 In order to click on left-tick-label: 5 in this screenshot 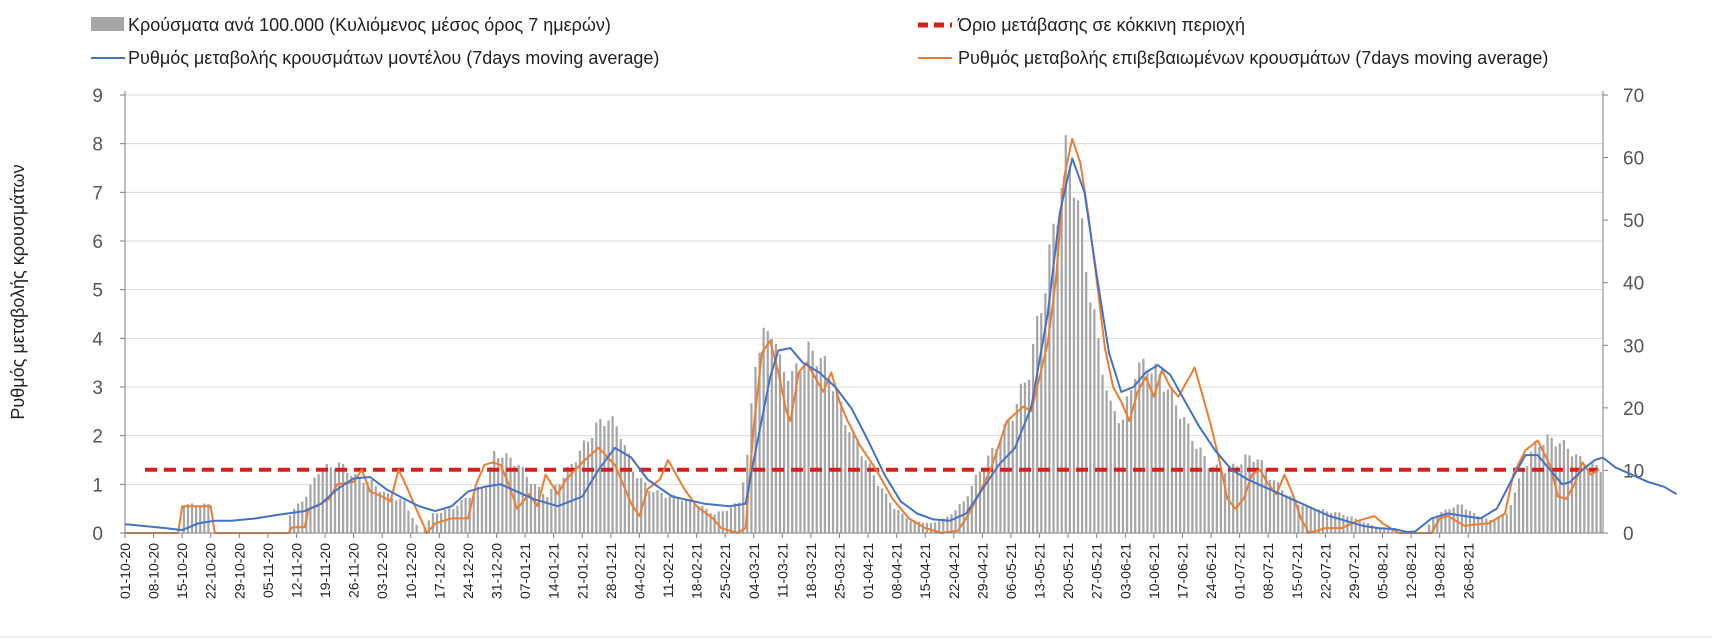, I will do `click(97, 291)`.